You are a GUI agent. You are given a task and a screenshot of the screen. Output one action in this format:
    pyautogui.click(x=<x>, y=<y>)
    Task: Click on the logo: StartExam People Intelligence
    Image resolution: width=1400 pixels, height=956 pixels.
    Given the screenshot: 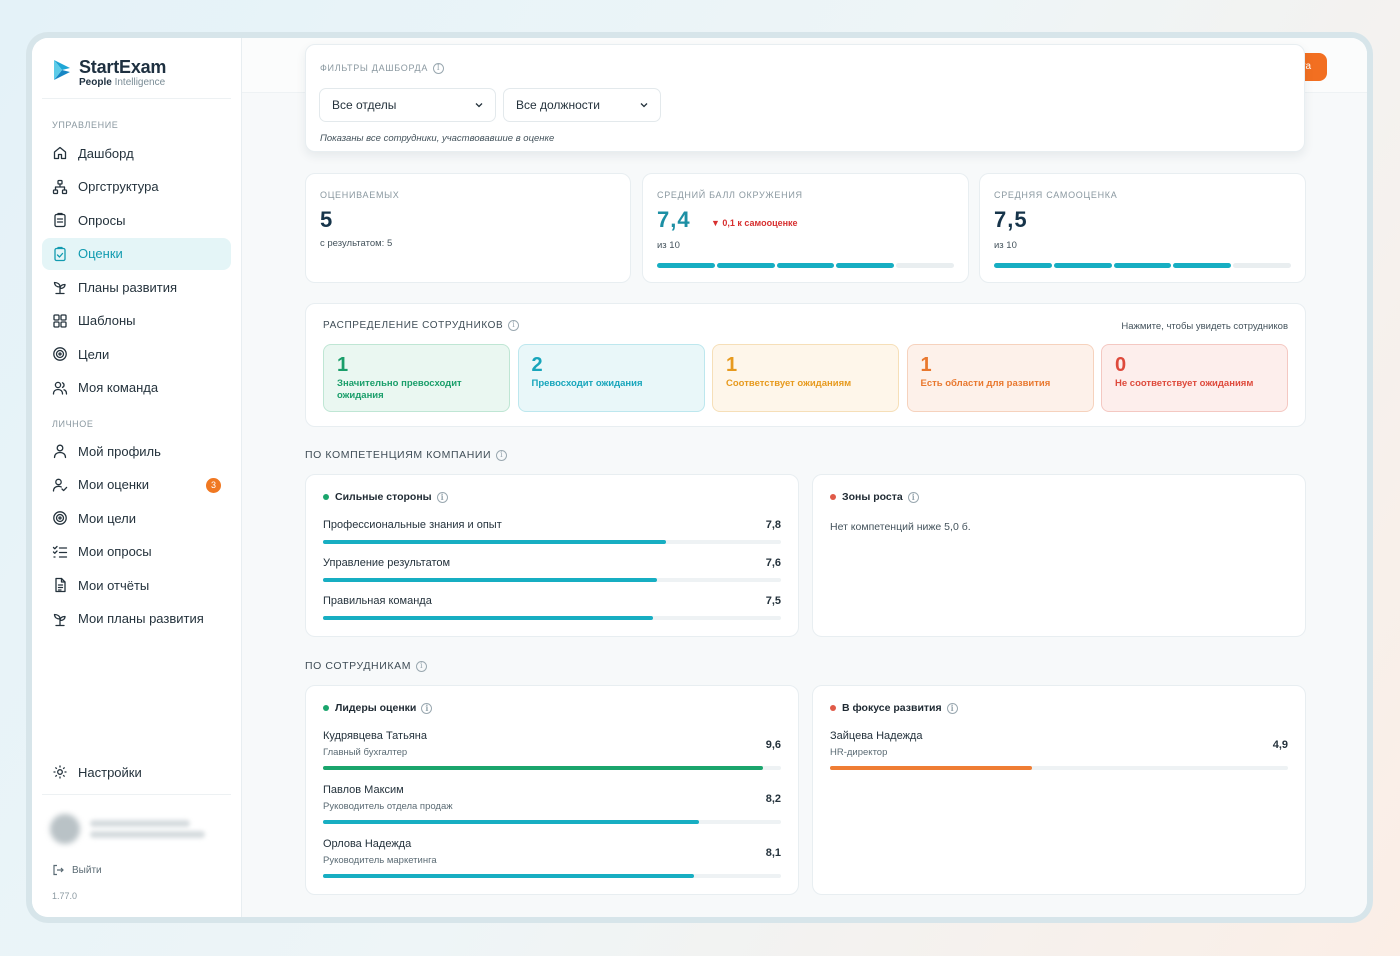 What is the action you would take?
    pyautogui.click(x=109, y=73)
    